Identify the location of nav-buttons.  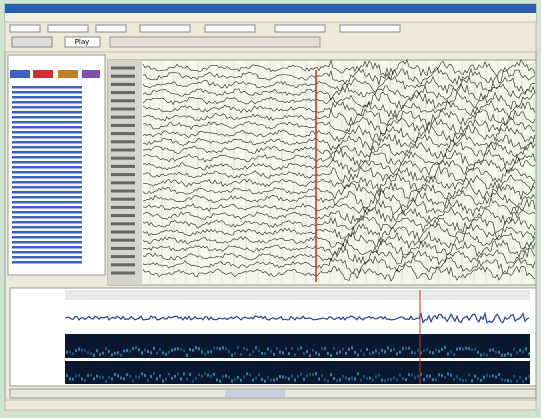
(32, 42).